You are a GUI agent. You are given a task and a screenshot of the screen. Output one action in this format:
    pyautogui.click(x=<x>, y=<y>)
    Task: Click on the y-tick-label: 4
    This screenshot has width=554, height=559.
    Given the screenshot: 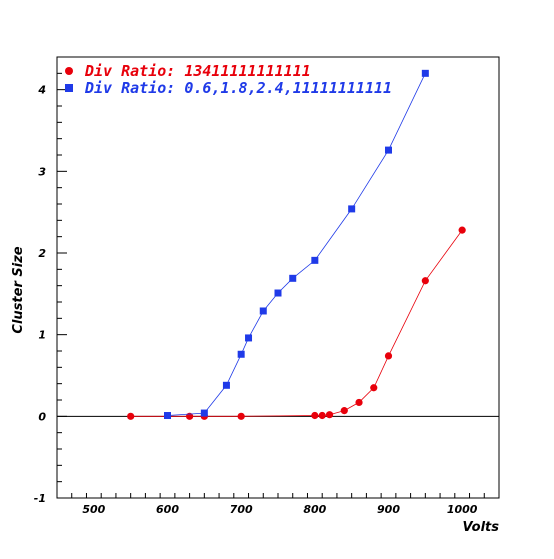 What is the action you would take?
    pyautogui.click(x=41, y=90)
    